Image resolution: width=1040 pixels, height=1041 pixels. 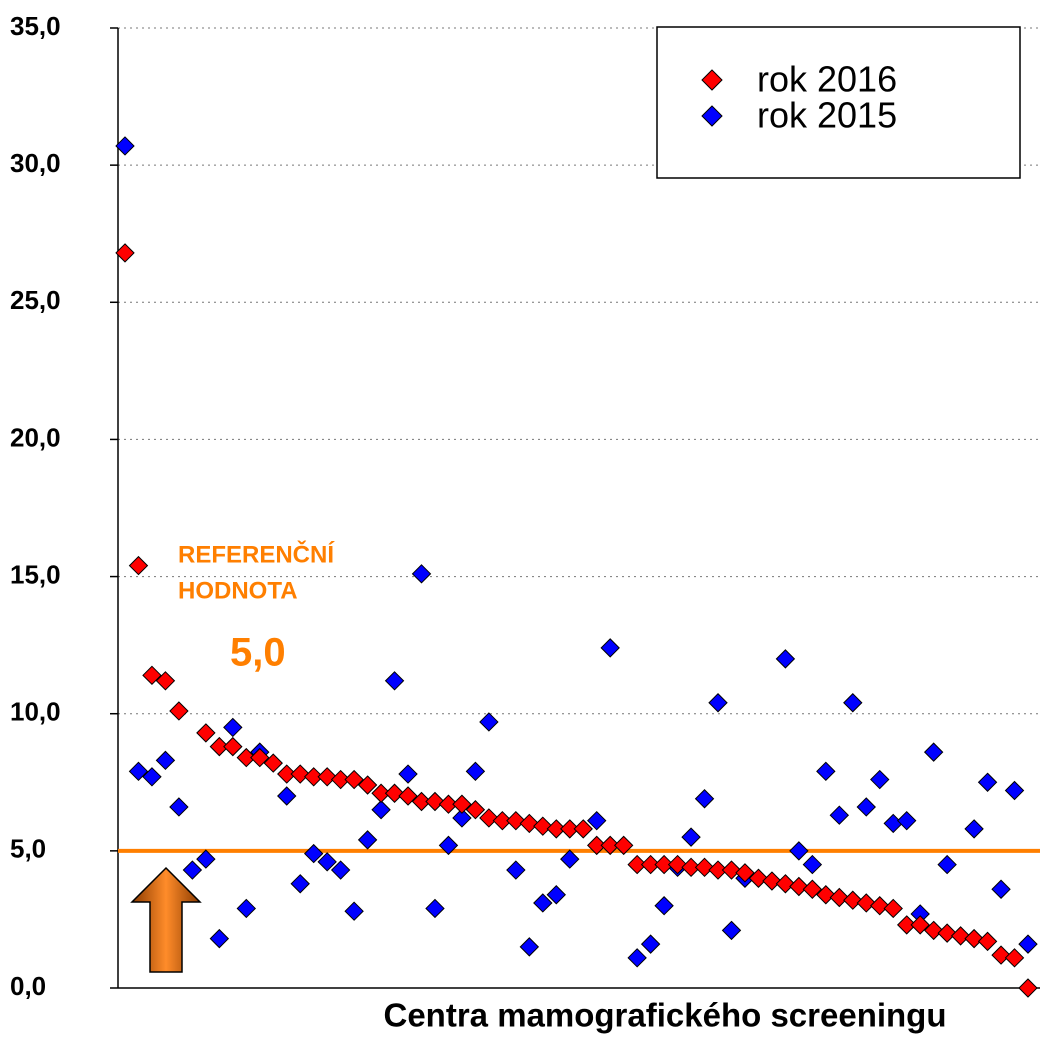 What do you see at coordinates (35, 574) in the screenshot?
I see `y-tick-label: 15,0` at bounding box center [35, 574].